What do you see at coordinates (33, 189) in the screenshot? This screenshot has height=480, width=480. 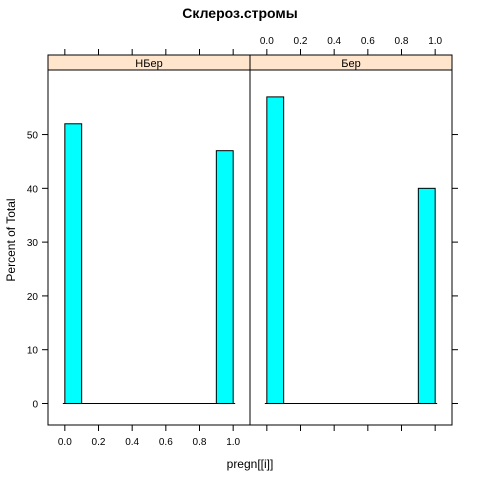 I see `y-tick-label: 40` at bounding box center [33, 189].